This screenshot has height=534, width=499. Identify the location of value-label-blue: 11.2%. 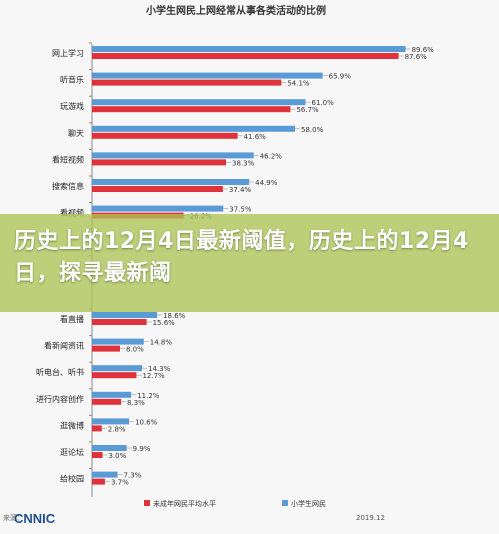
(148, 396).